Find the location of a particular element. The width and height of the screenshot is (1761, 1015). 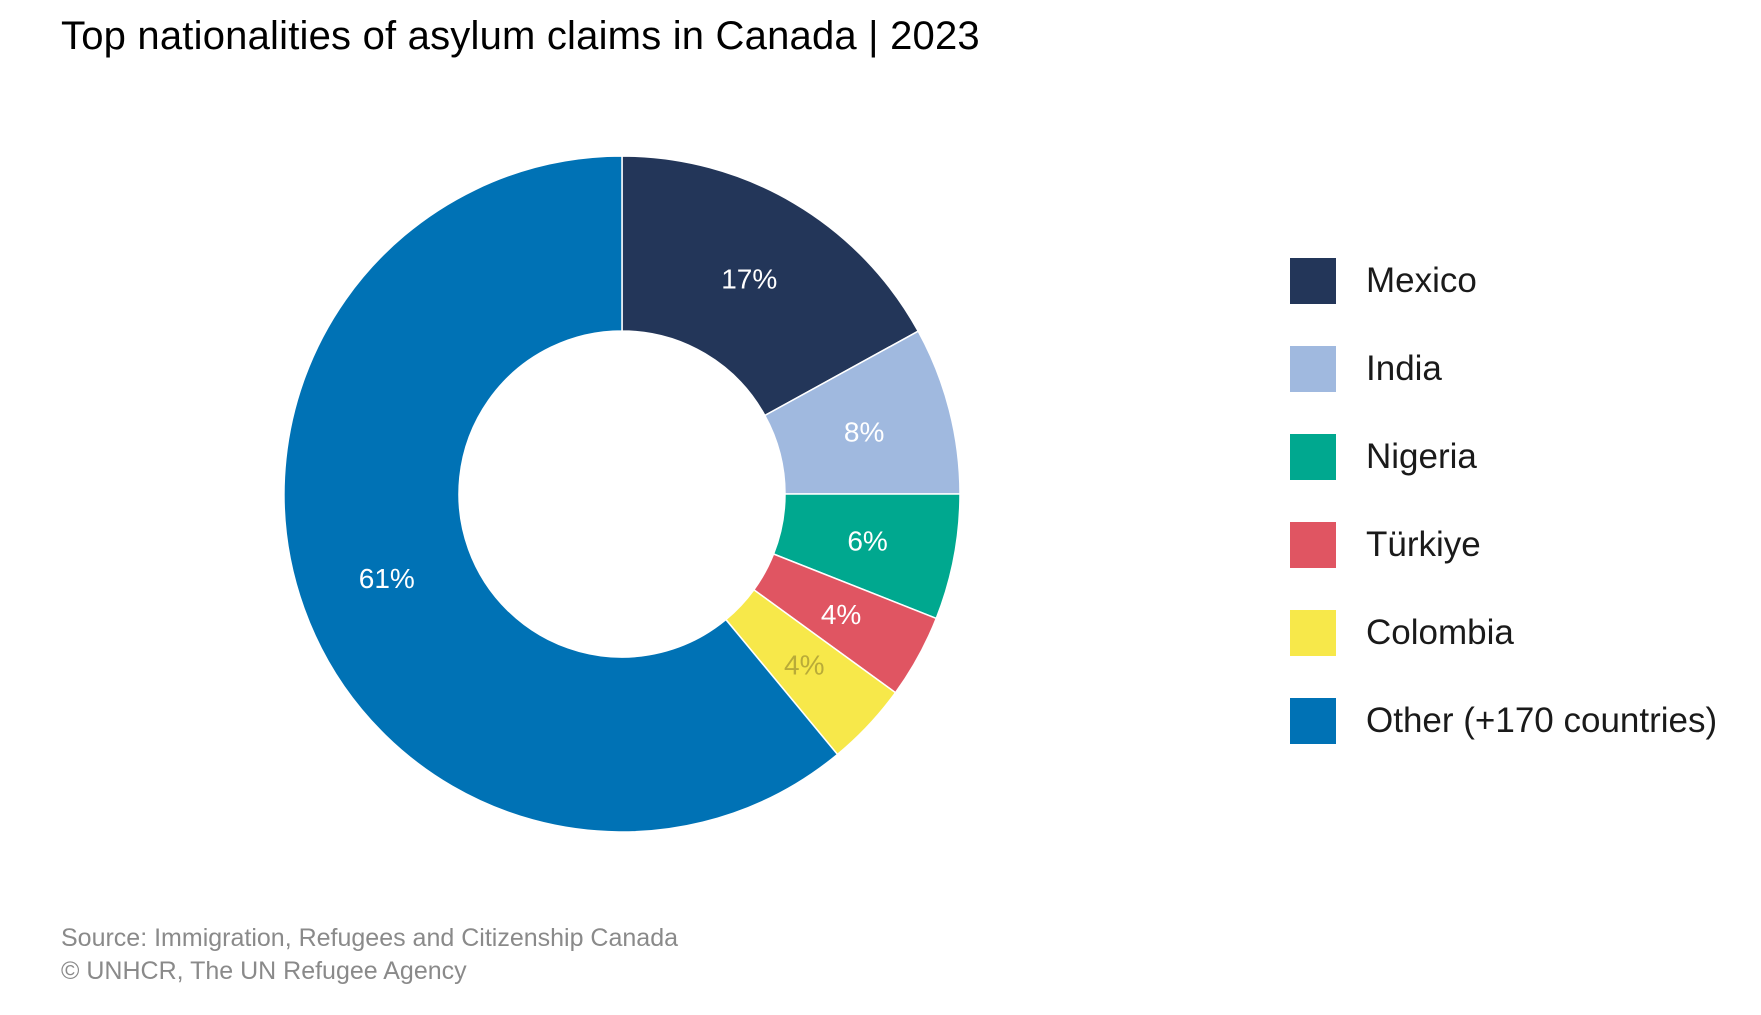

legend-swatch-nigeria is located at coordinates (1313, 457).